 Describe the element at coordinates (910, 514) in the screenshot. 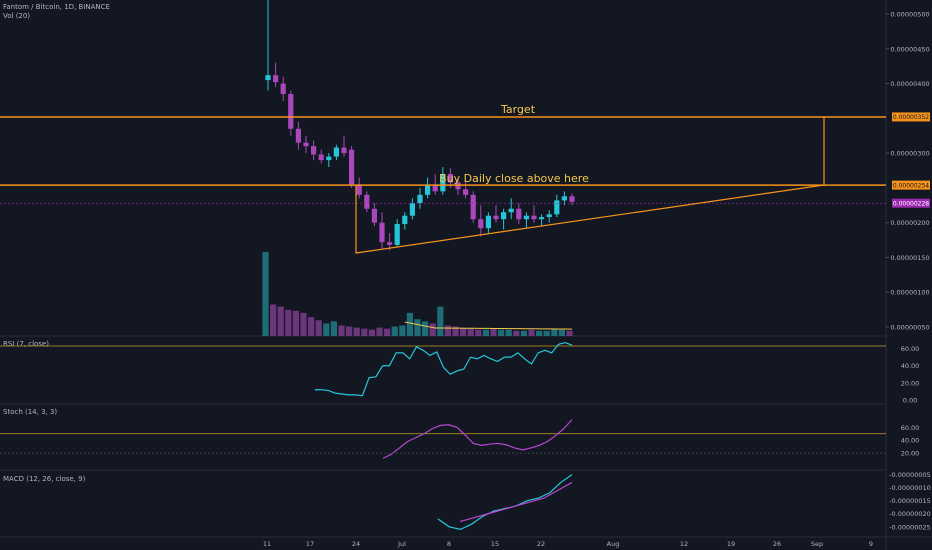

I see `indicator-tick-label: -0.00000020` at that location.